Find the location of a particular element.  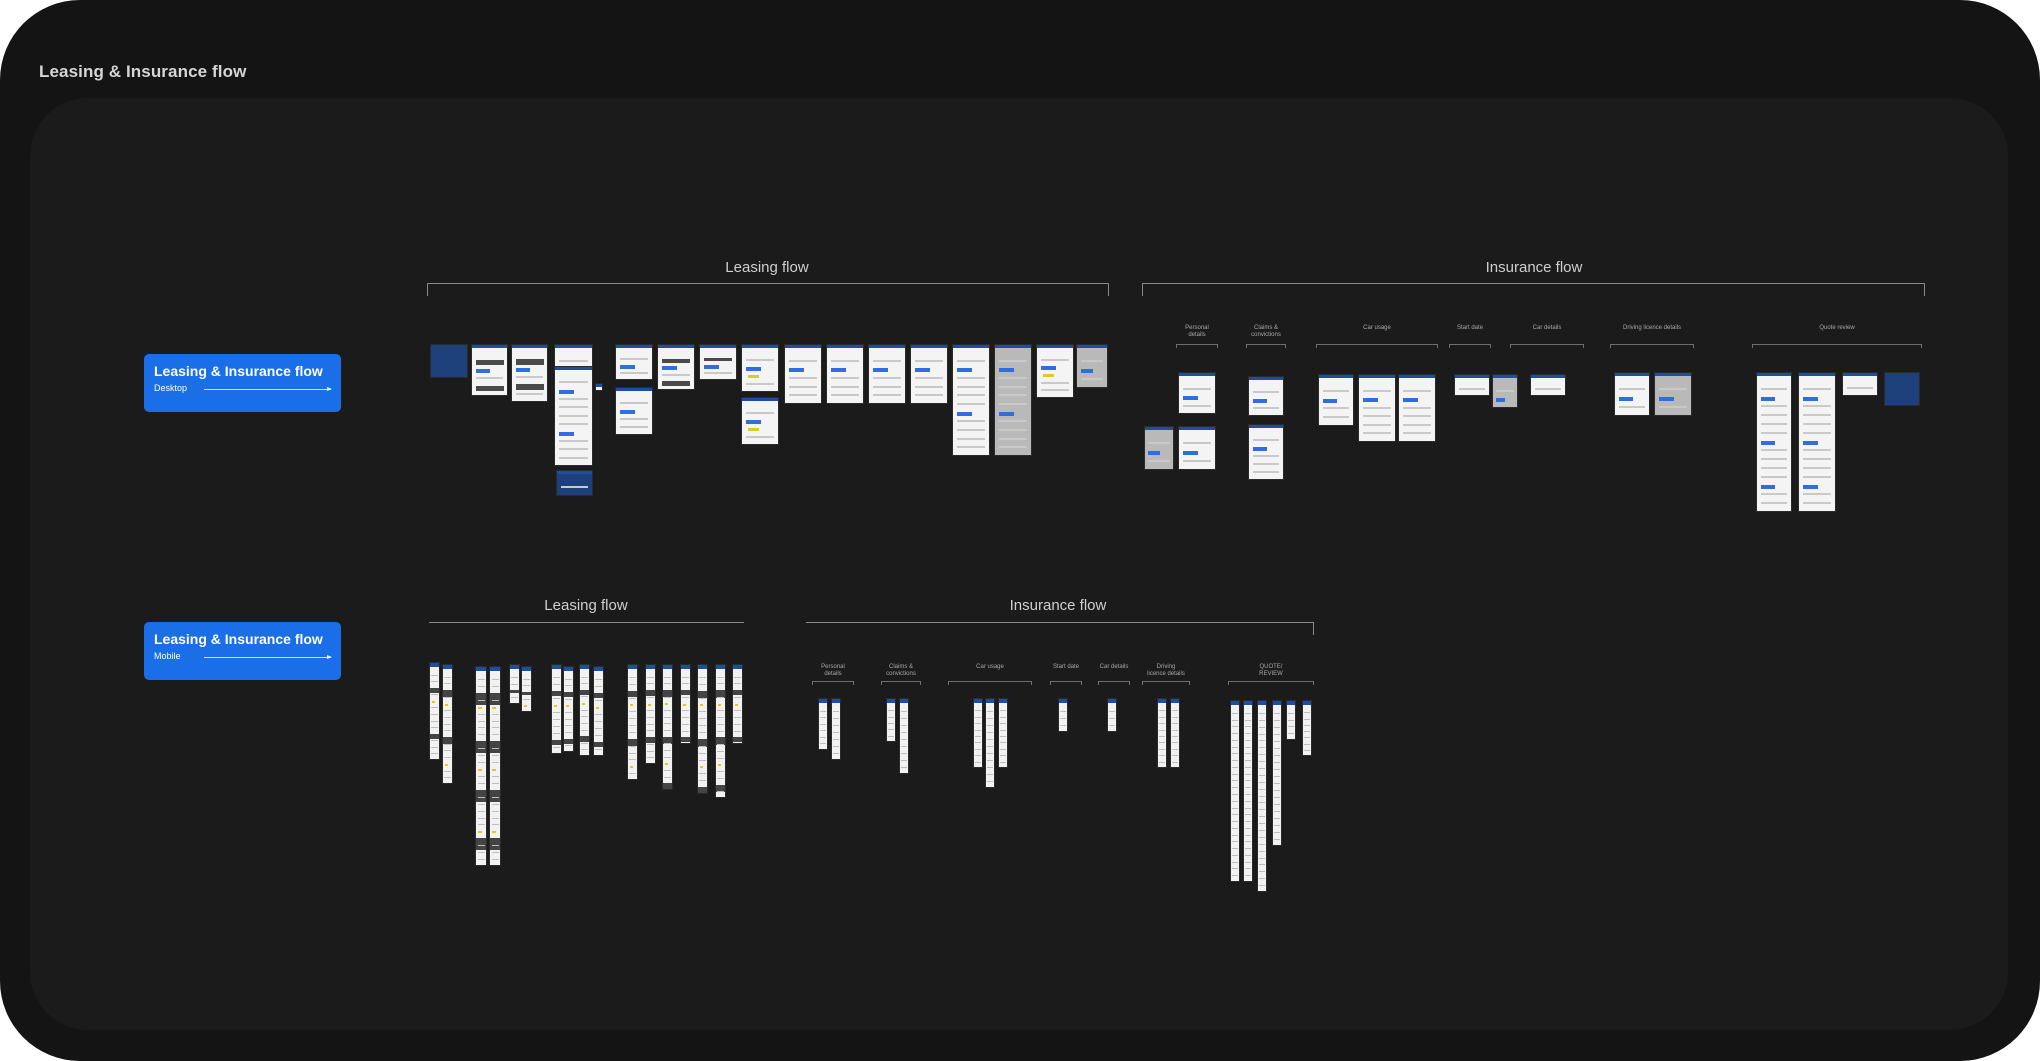

desktop-flow-badge: Leasing & Insurance flow Desktop is located at coordinates (242, 383).